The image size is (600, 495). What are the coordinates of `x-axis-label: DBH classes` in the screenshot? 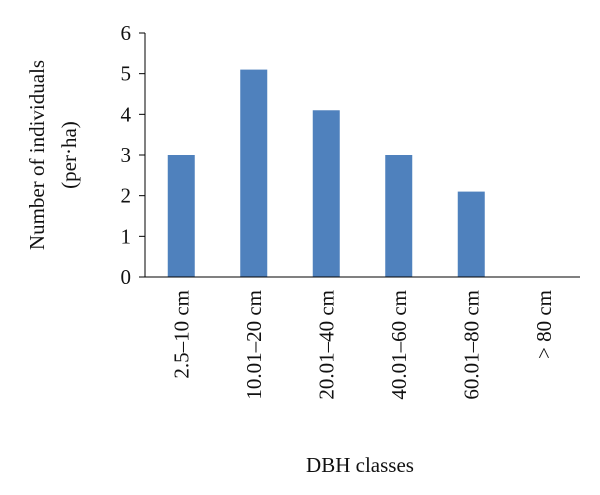 It's located at (360, 465).